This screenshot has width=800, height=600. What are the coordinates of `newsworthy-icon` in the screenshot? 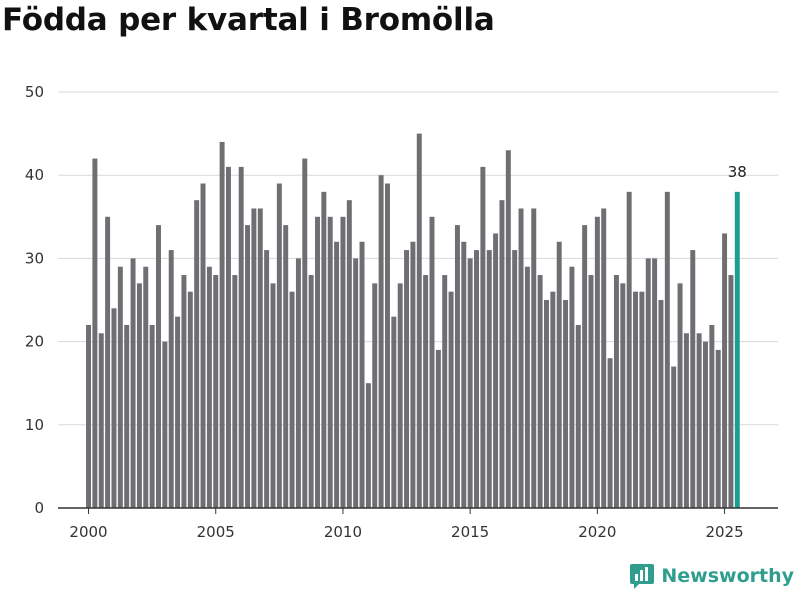 It's located at (642, 576).